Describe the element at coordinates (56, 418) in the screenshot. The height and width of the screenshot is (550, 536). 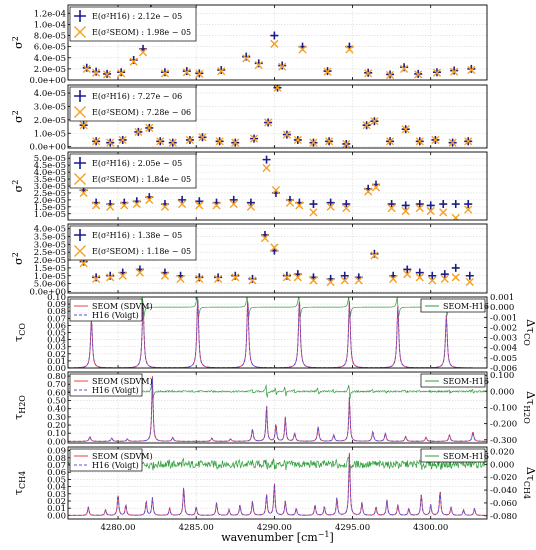
I see `y-tick-label: 0.30` at that location.